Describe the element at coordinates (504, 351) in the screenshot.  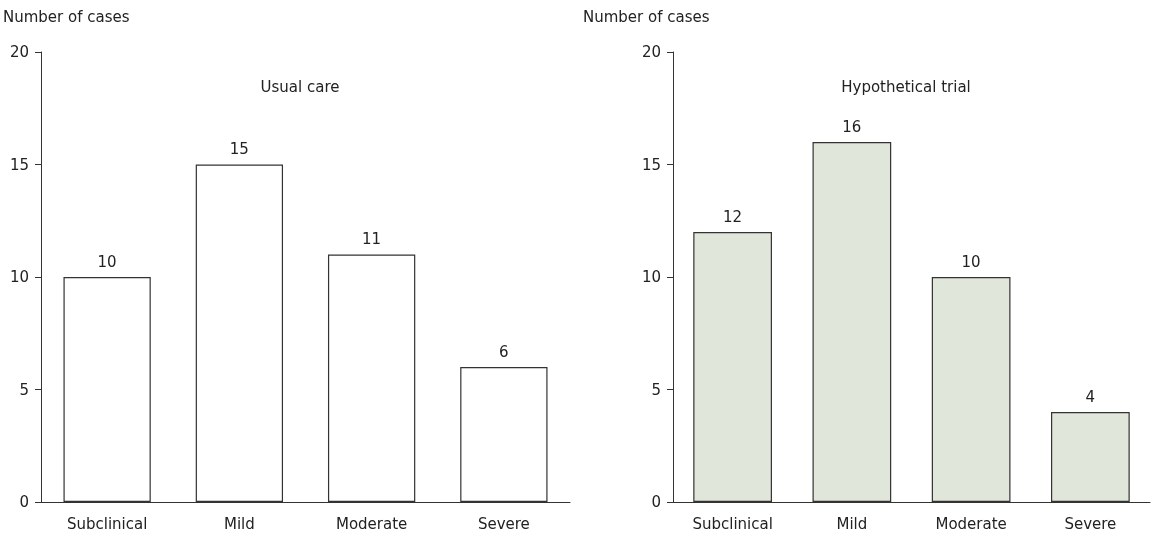
I see `data-label: 6` at that location.